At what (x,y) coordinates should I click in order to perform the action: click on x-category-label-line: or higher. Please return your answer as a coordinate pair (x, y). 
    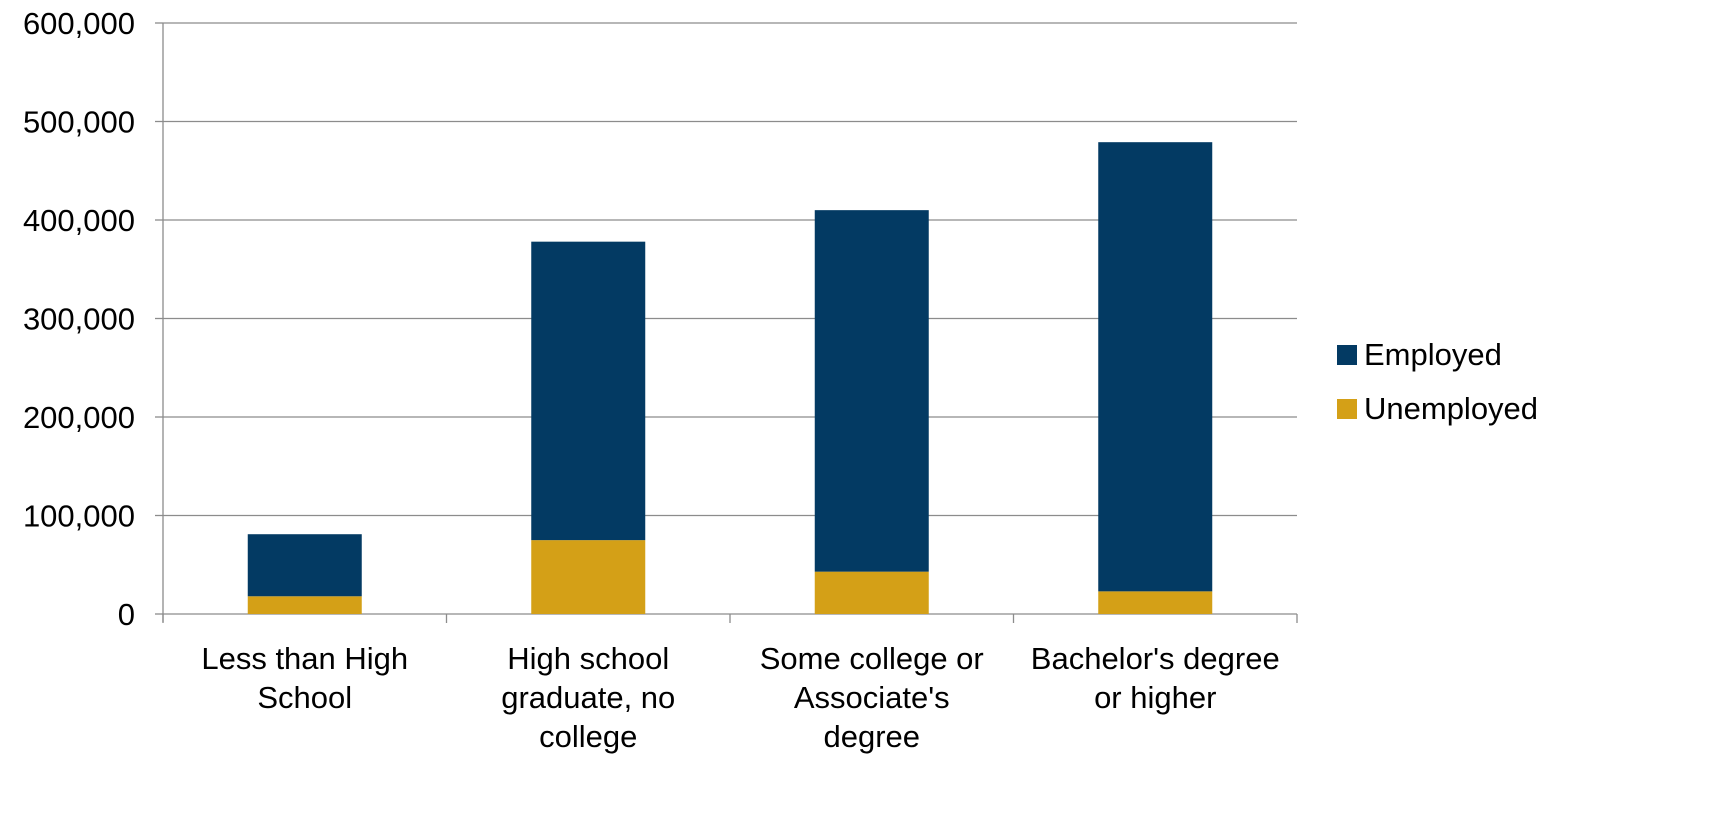
    Looking at the image, I should click on (1155, 697).